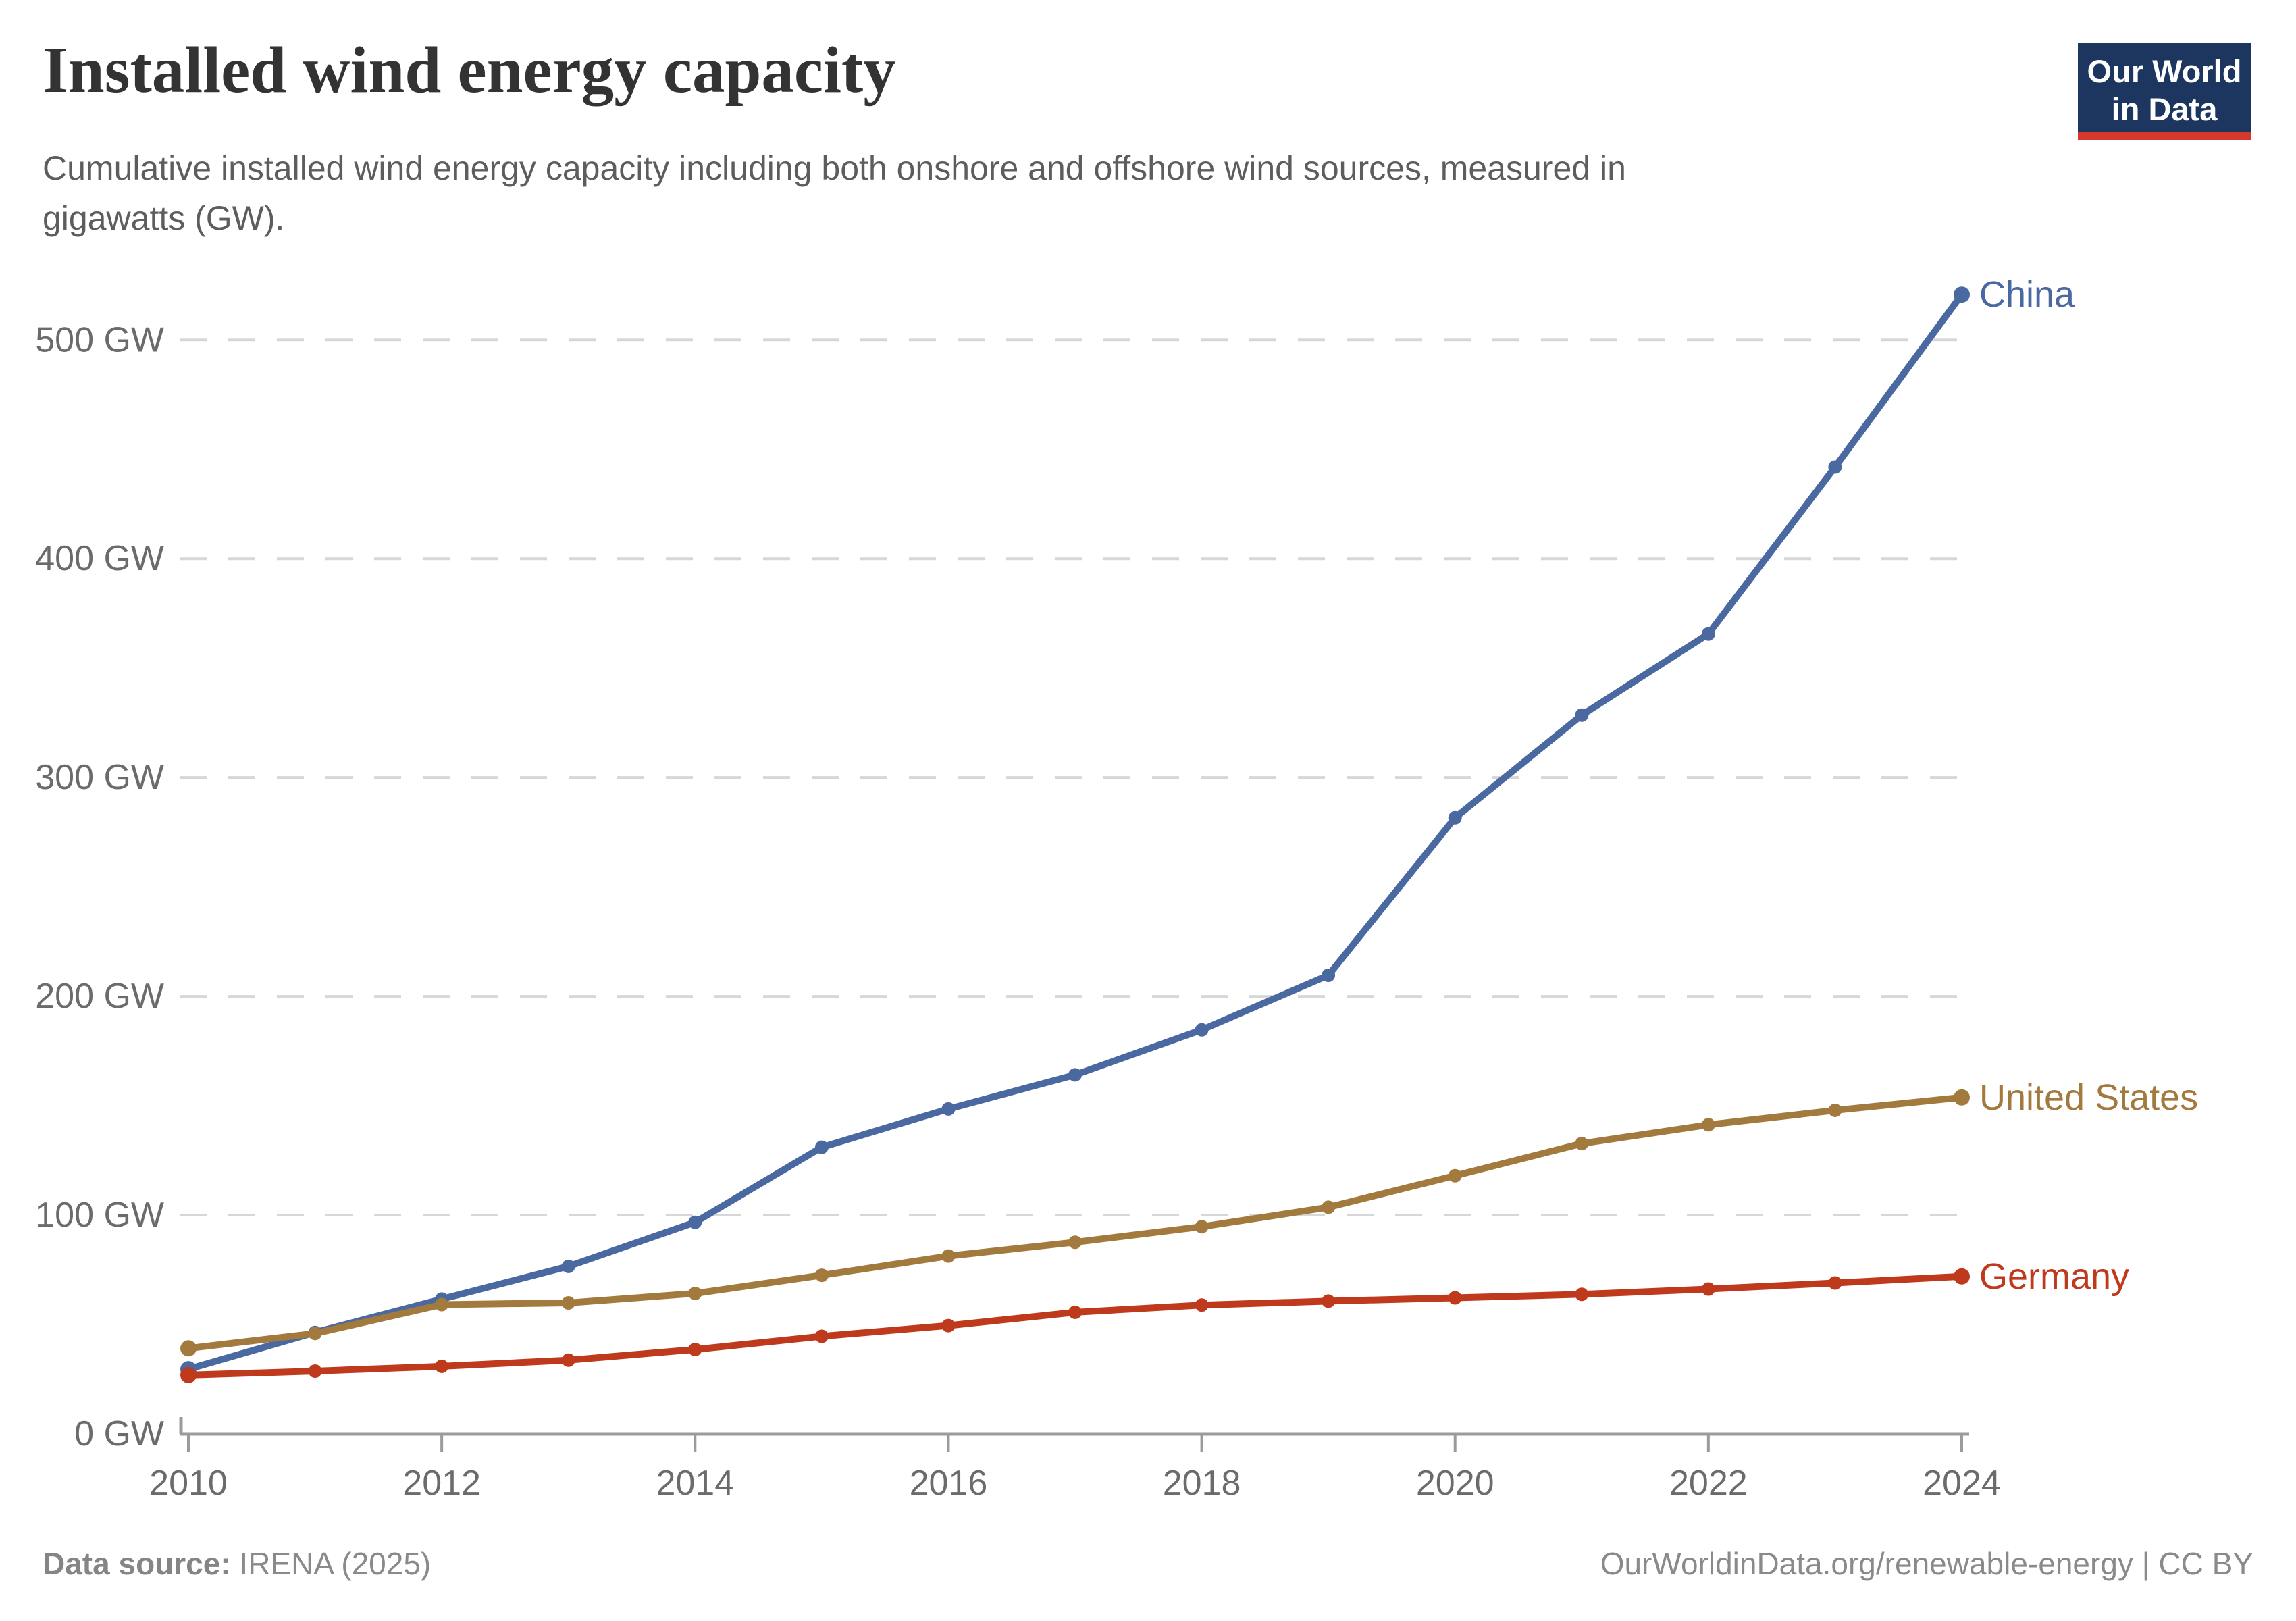 This screenshot has height=1621, width=2296. Describe the element at coordinates (137, 1563) in the screenshot. I see `data-source-label: Data source:` at that location.